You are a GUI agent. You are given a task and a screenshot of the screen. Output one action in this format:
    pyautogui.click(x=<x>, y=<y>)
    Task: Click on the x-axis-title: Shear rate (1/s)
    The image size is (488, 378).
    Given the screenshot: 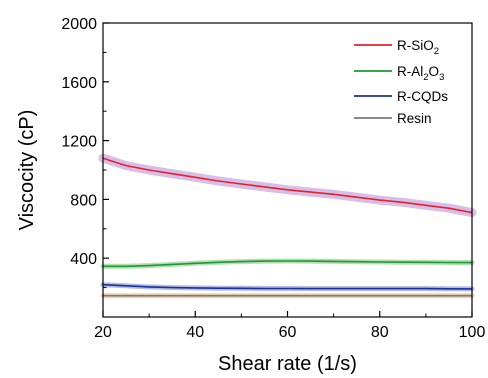 What is the action you would take?
    pyautogui.click(x=287, y=364)
    